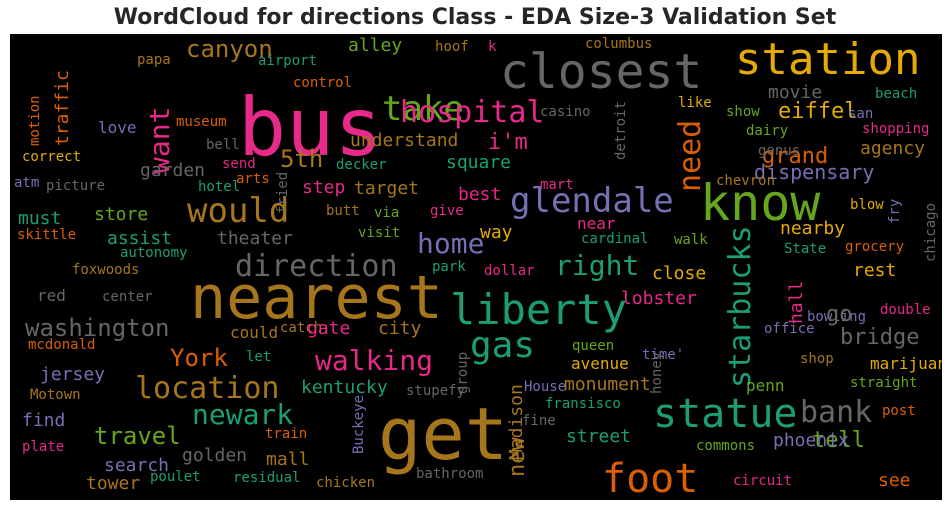 This screenshot has height=511, width=950. What do you see at coordinates (818, 111) in the screenshot?
I see `word-eiffel: eiffel` at bounding box center [818, 111].